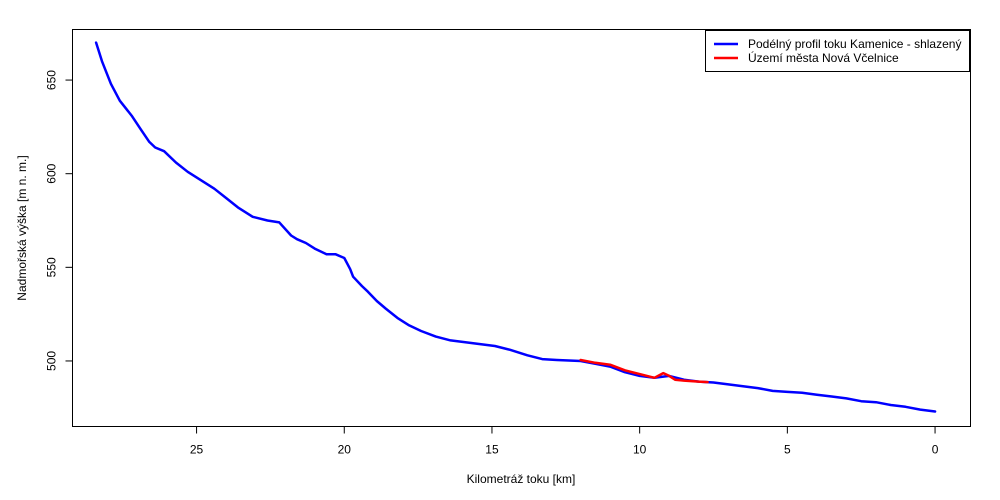 The width and height of the screenshot is (1000, 500). Describe the element at coordinates (52, 80) in the screenshot. I see `y-tick-label-3: 650` at that location.